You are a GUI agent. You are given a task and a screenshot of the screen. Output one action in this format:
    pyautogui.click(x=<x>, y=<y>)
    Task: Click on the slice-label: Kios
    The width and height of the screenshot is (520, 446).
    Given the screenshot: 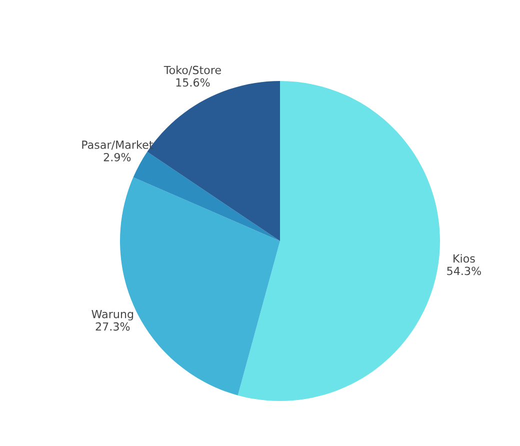 What is the action you would take?
    pyautogui.click(x=464, y=258)
    